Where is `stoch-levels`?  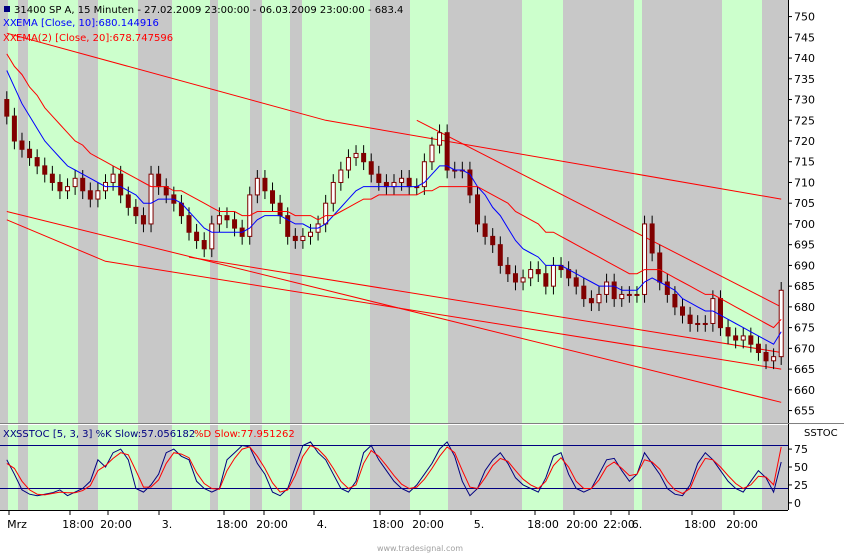 stoch-levels is located at coordinates (394, 467).